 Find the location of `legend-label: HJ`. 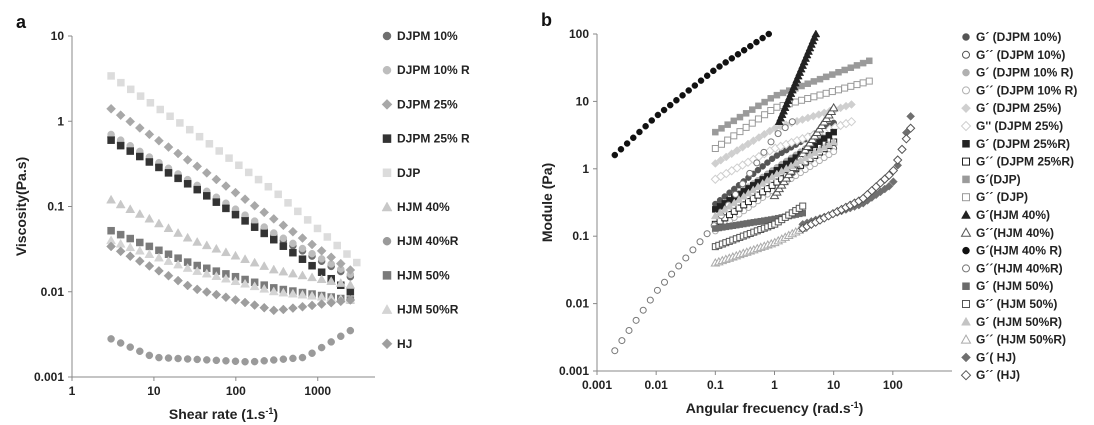

legend-label: HJ is located at coordinates (404, 344).